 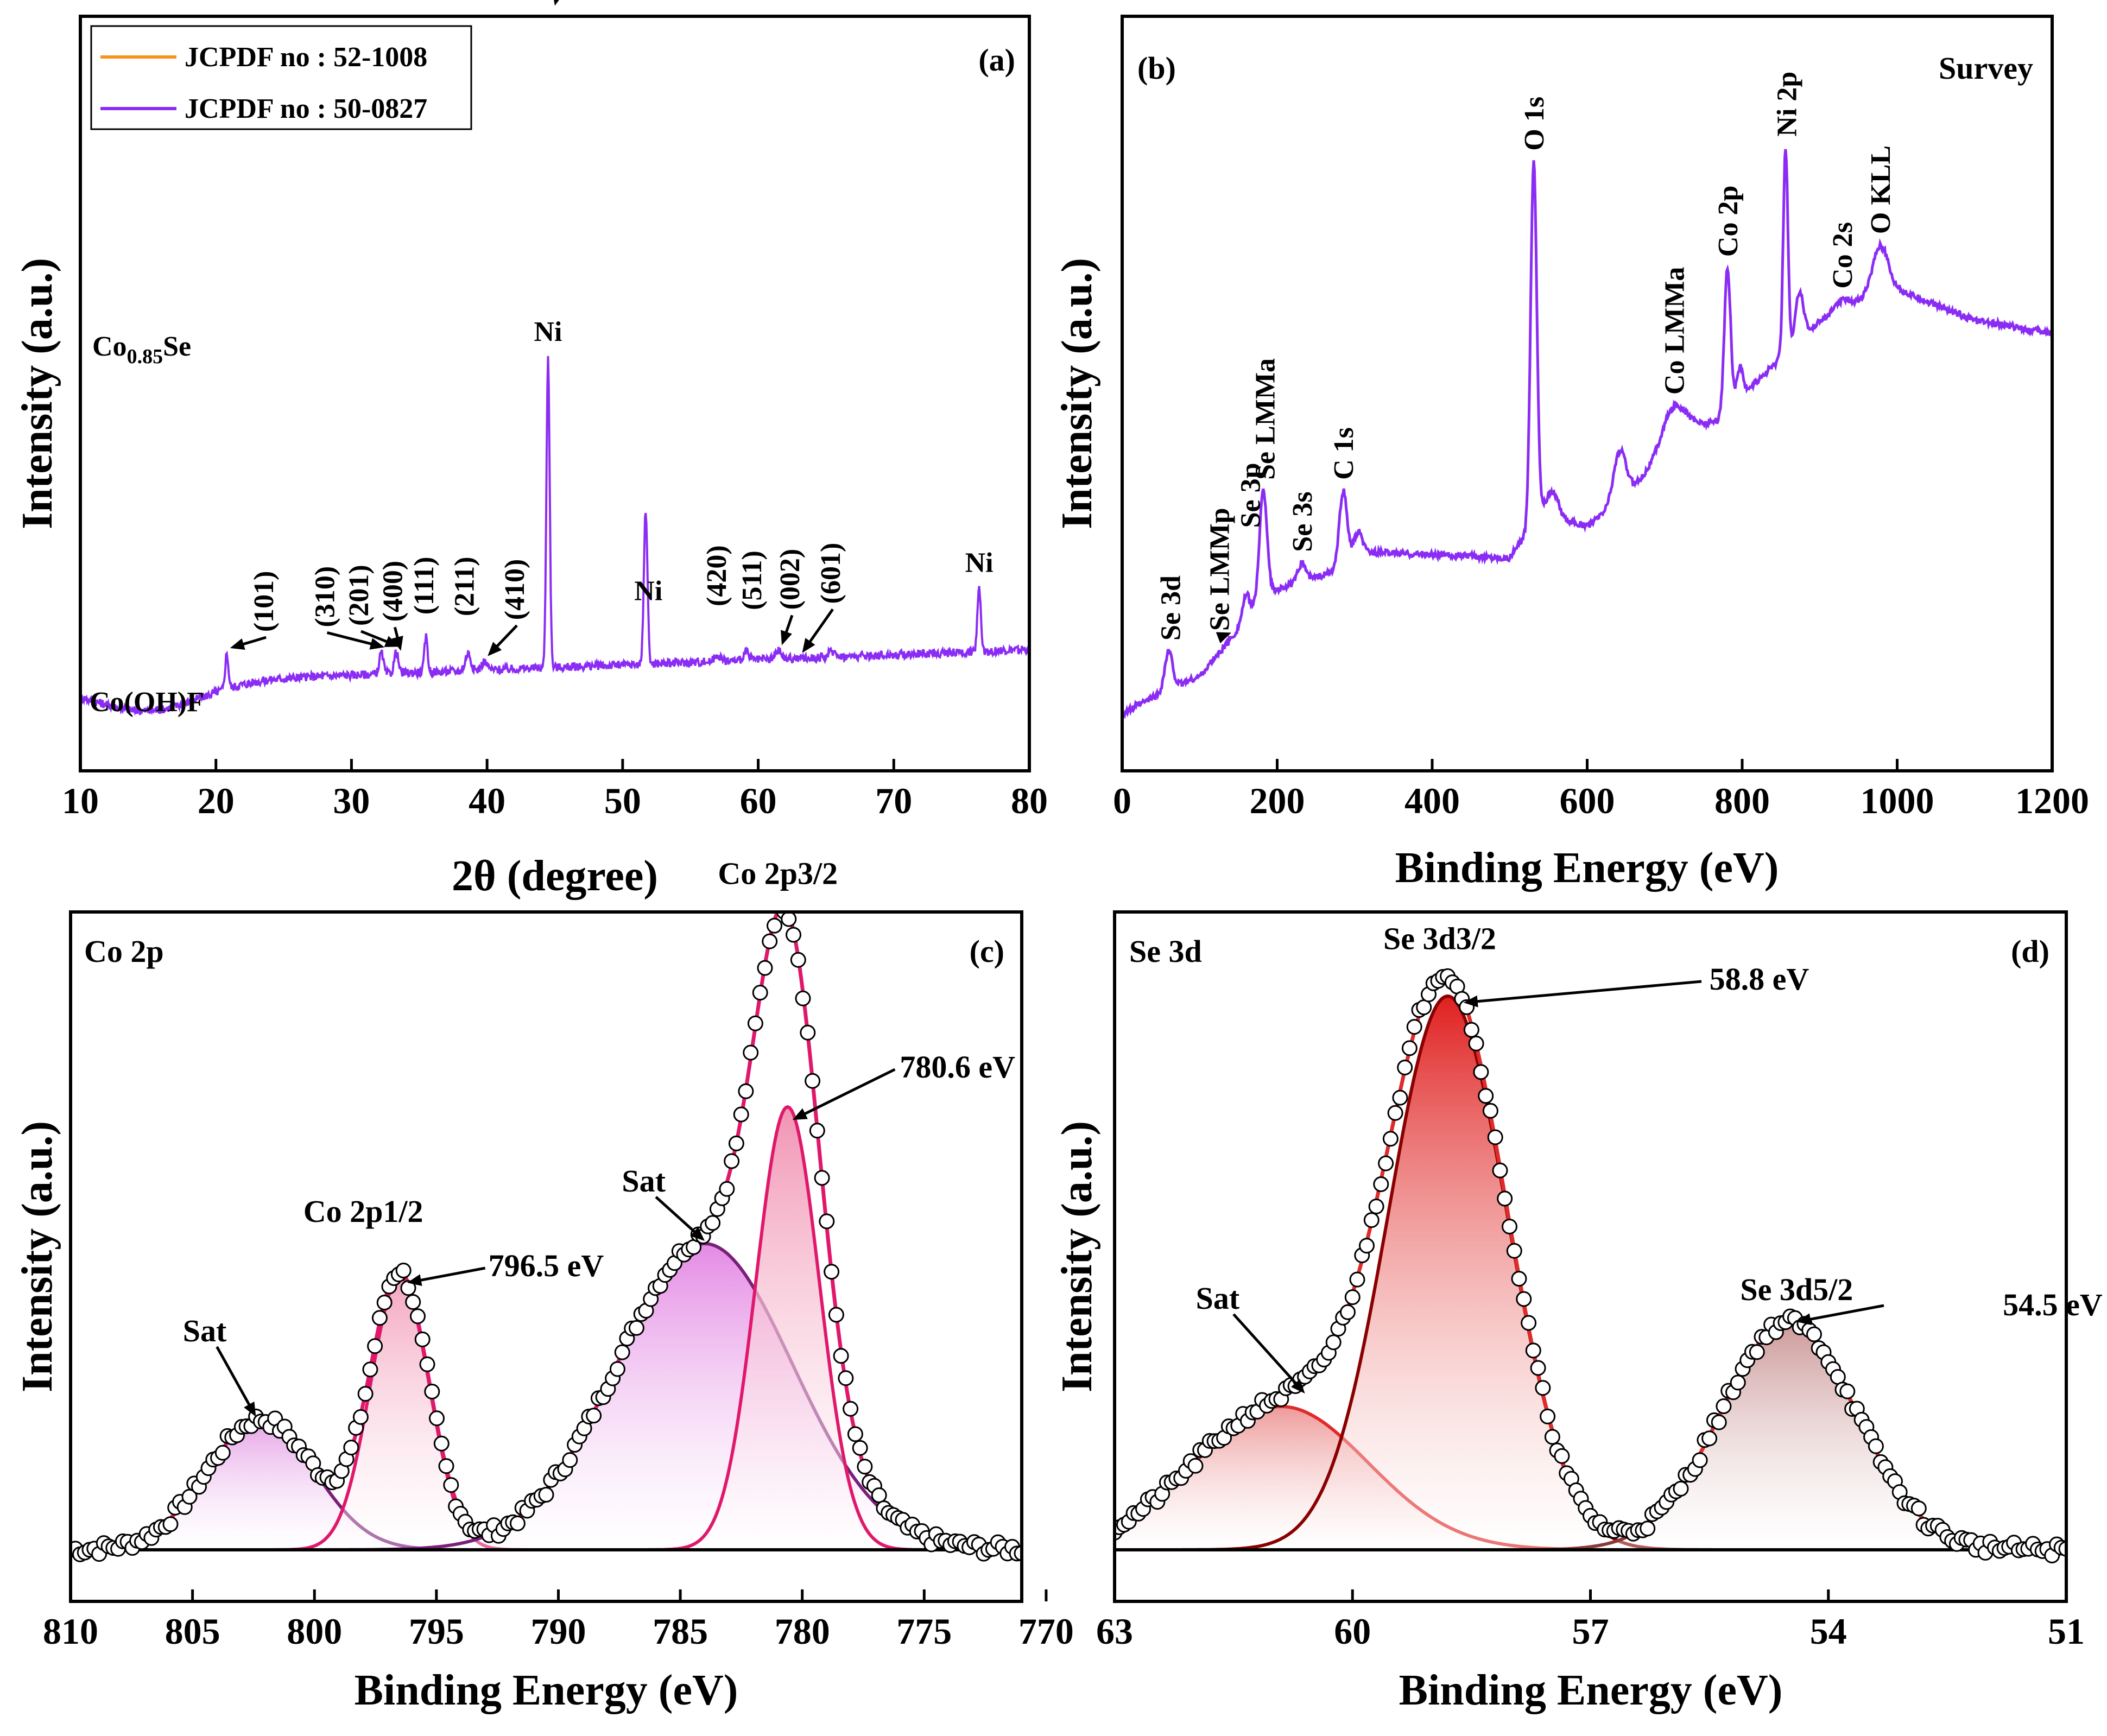 I want to click on annotation-peak: Se LMMp, so click(x=1220, y=569).